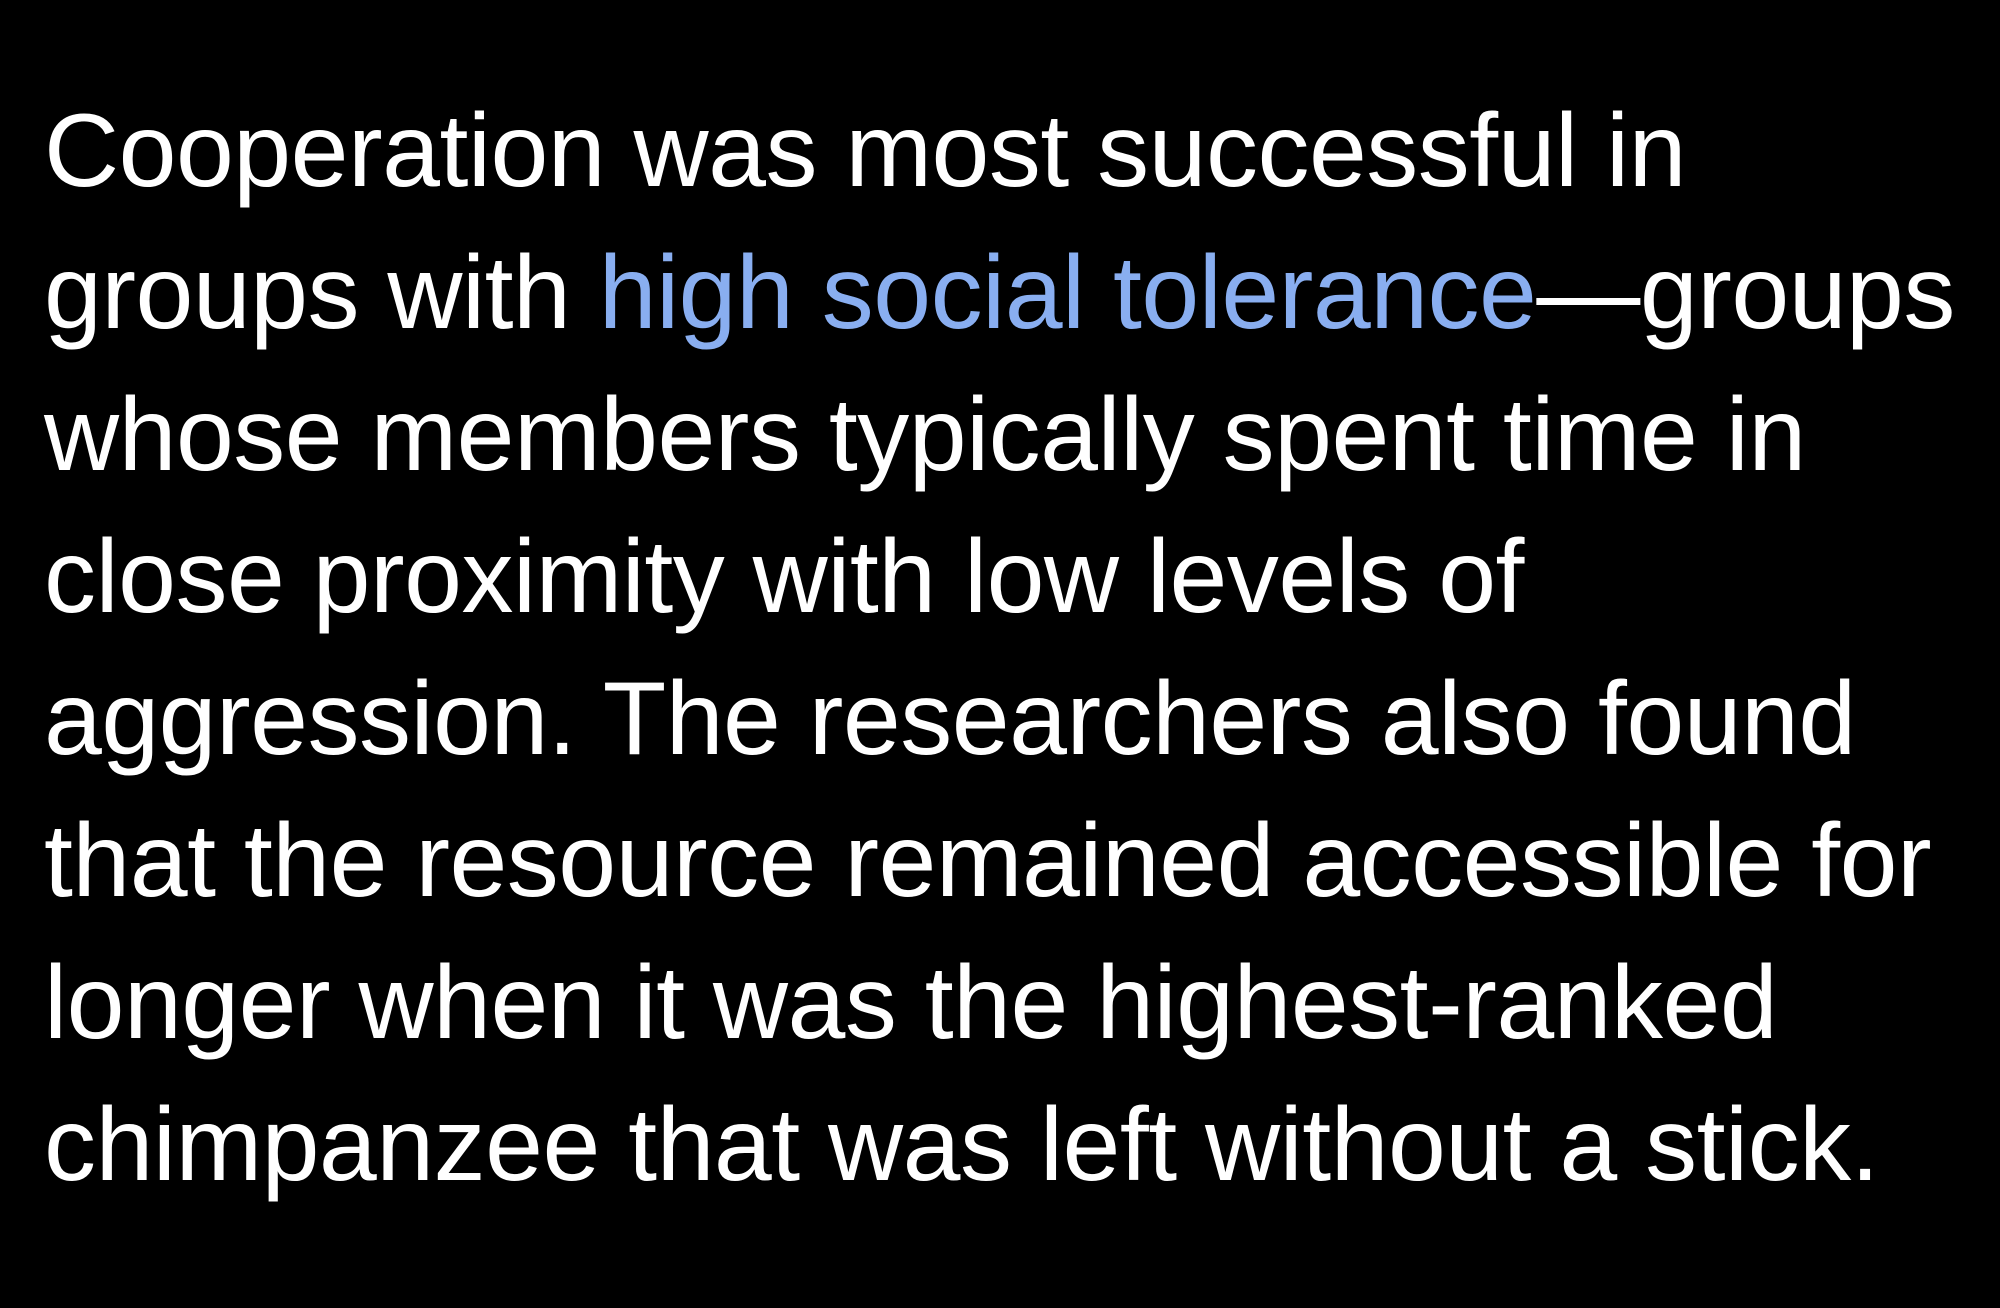 This screenshot has width=2000, height=1308. Describe the element at coordinates (865, 151) in the screenshot. I see `text-line: Cooperation was most successful in` at that location.